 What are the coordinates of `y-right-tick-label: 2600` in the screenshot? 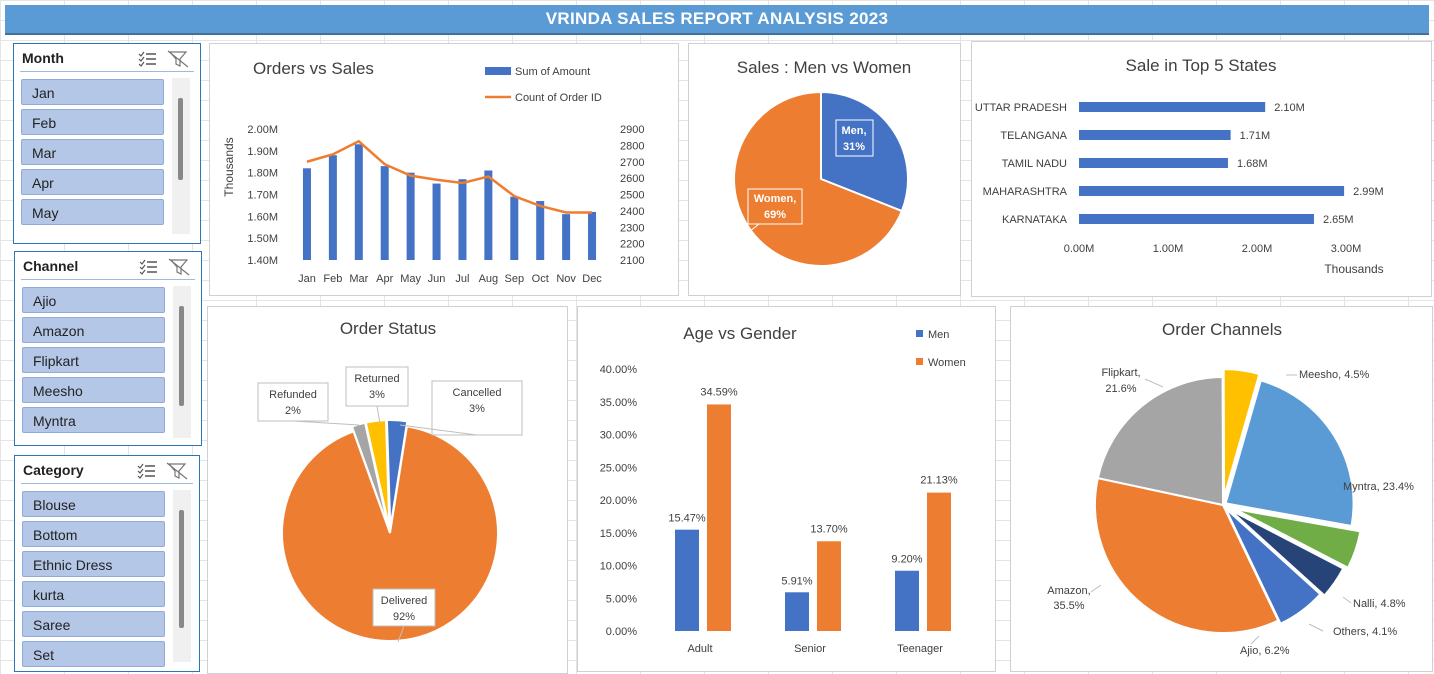 It's located at (632, 179).